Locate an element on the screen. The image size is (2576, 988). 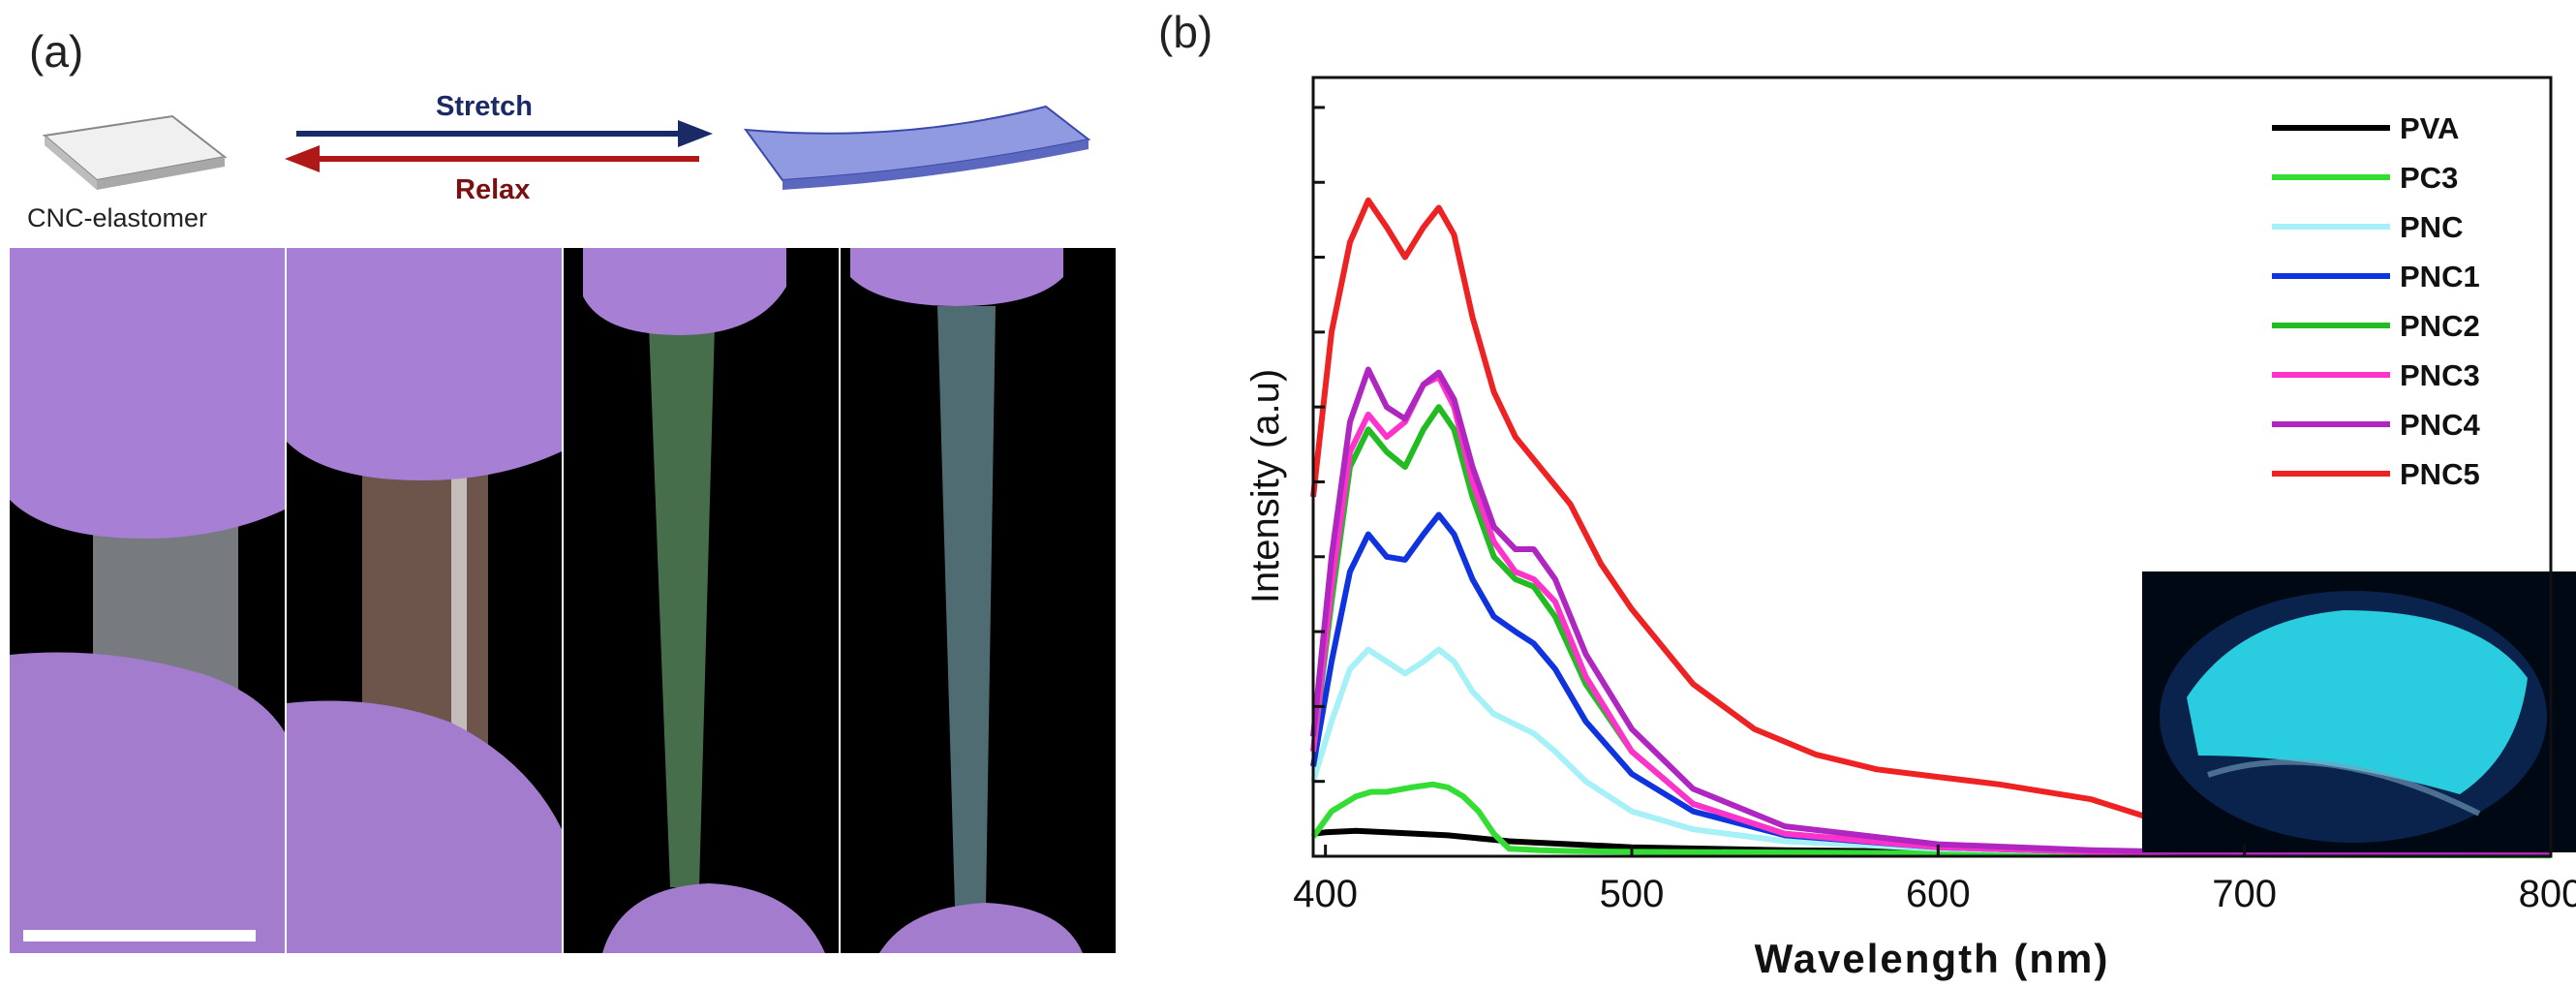
x-tick-label: 400 is located at coordinates (1325, 894).